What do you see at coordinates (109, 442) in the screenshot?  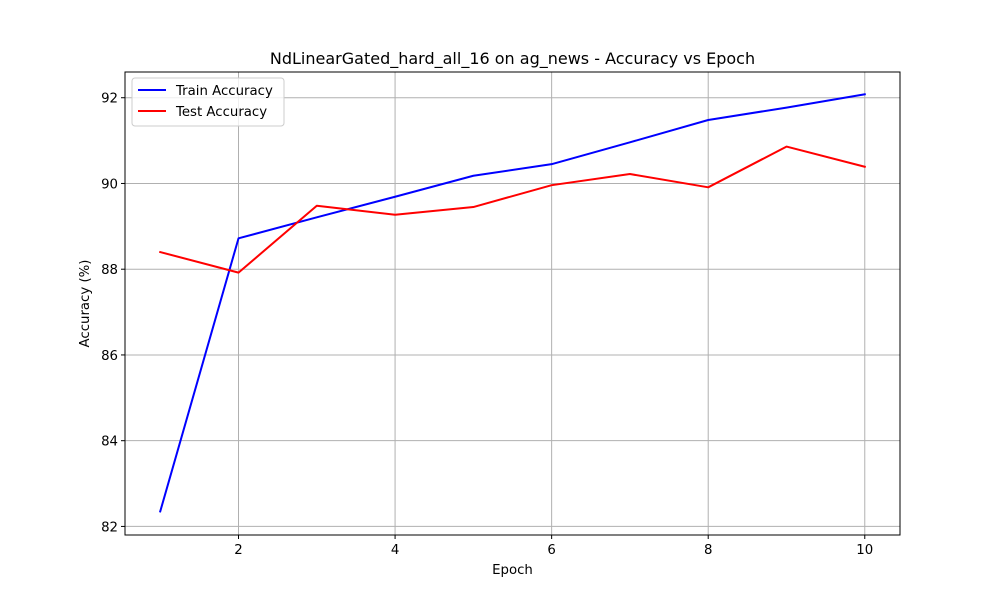 I see `y-tick-label: 84` at bounding box center [109, 442].